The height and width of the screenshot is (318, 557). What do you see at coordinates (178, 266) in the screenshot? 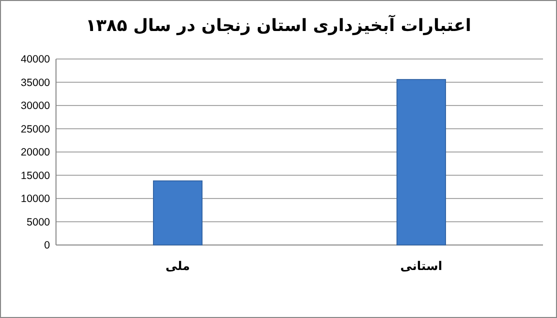
I see `x-tick-label: ملی` at bounding box center [178, 266].